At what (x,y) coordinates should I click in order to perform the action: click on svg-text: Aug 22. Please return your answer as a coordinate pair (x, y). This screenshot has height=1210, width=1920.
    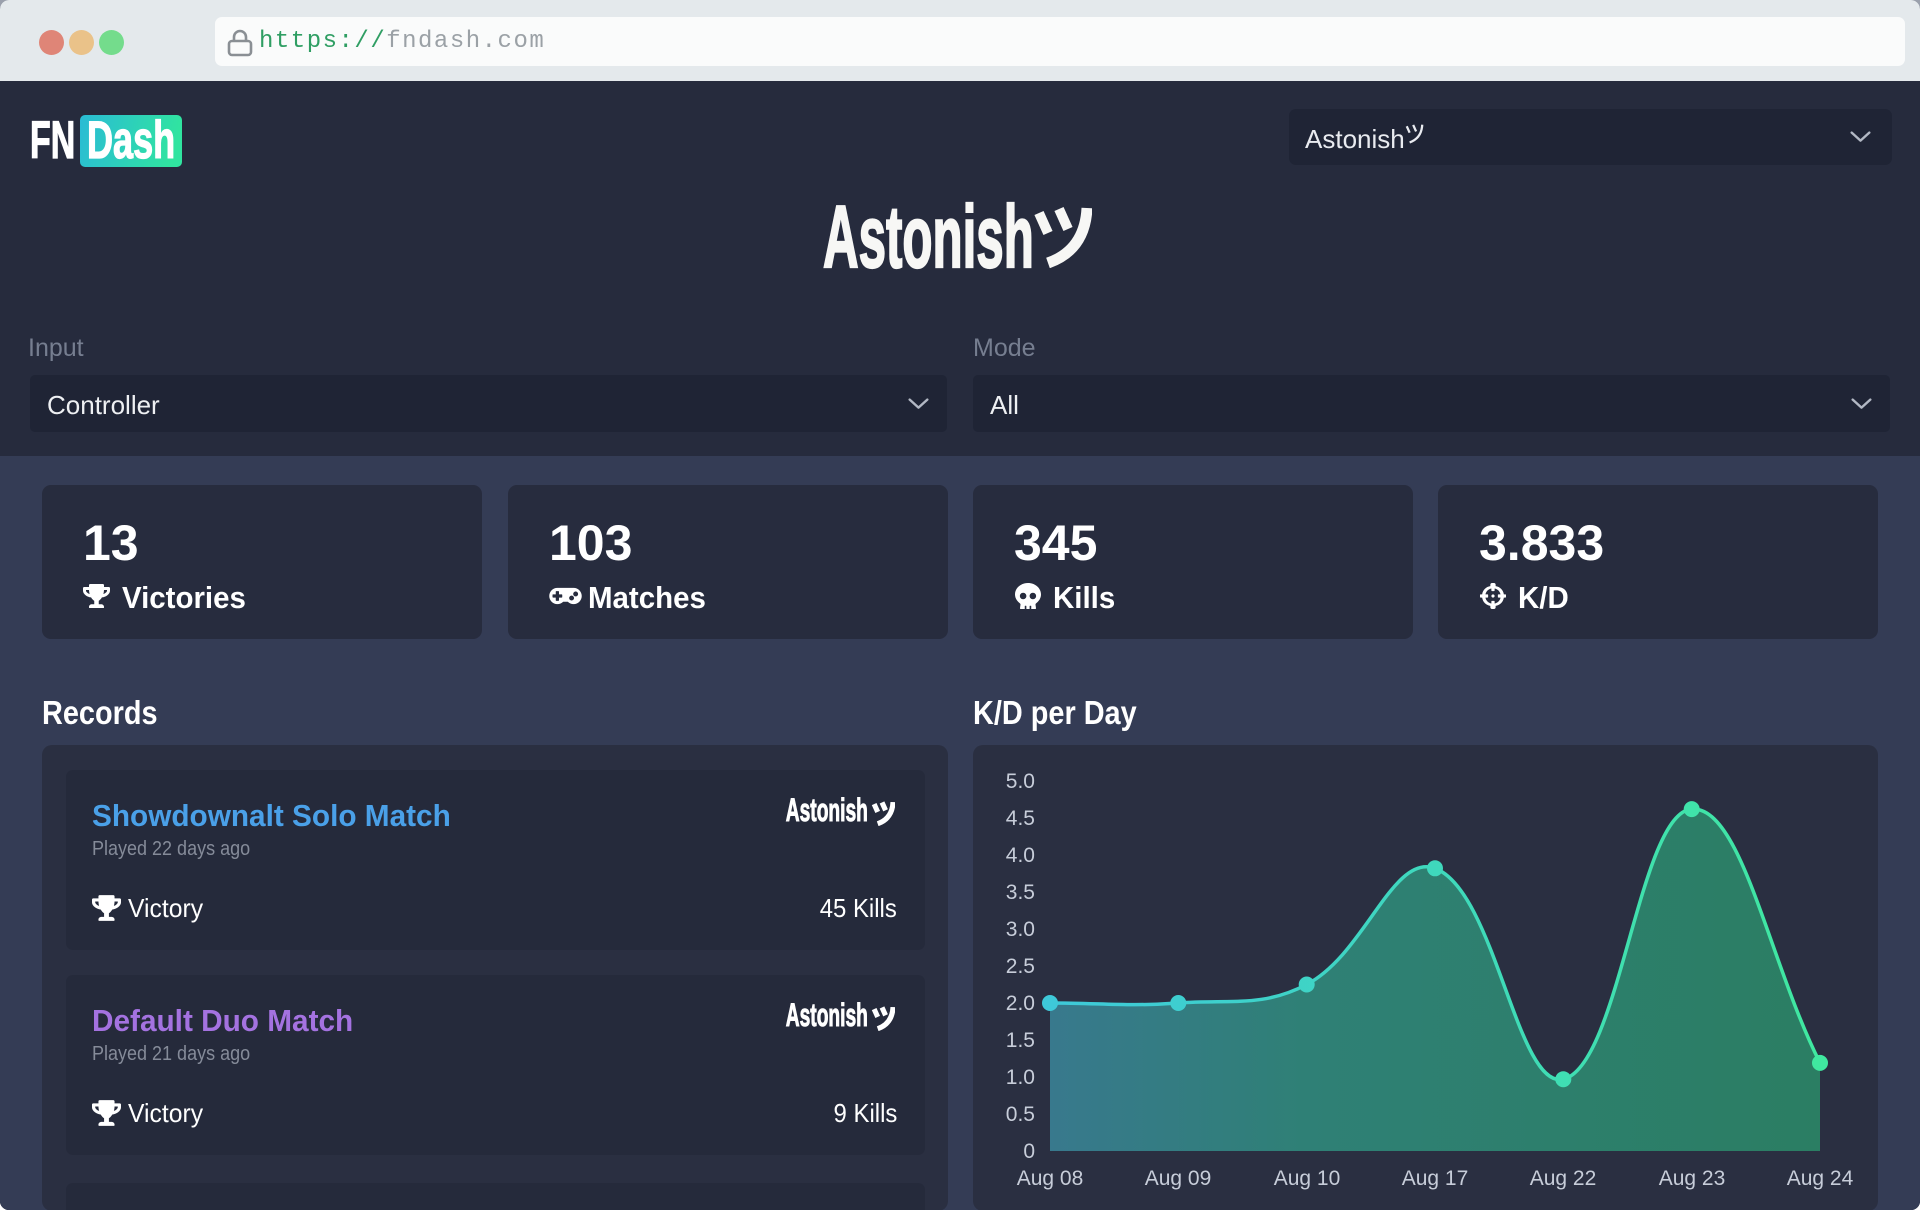
    Looking at the image, I should click on (1563, 1178).